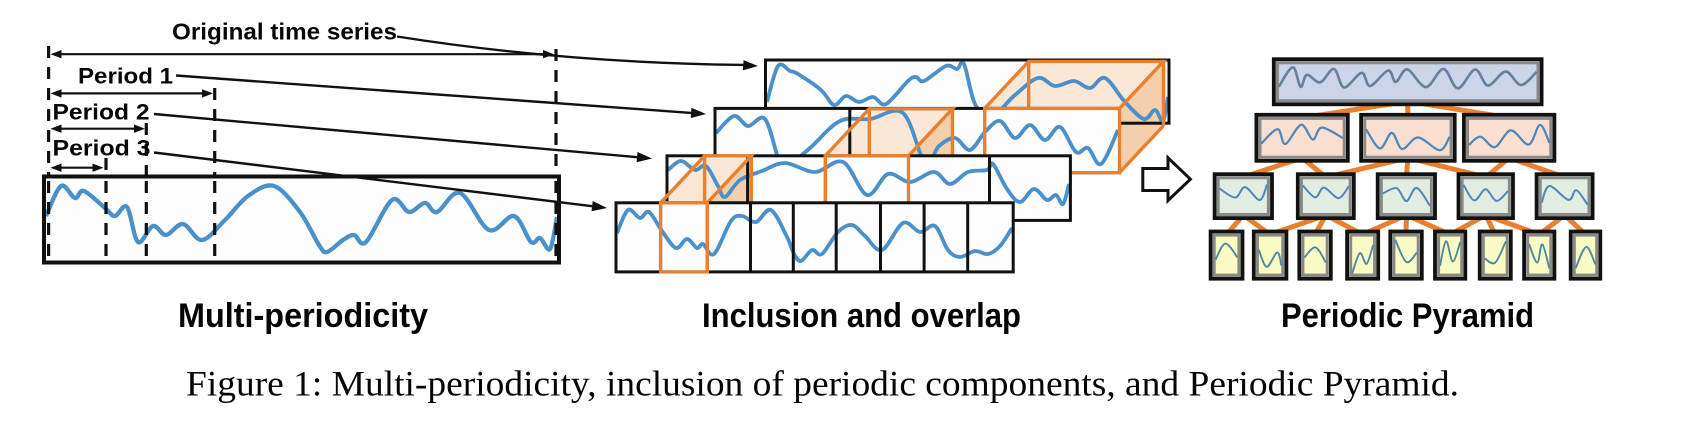  Describe the element at coordinates (101, 112) in the screenshot. I see `svg-text: Period 2` at that location.